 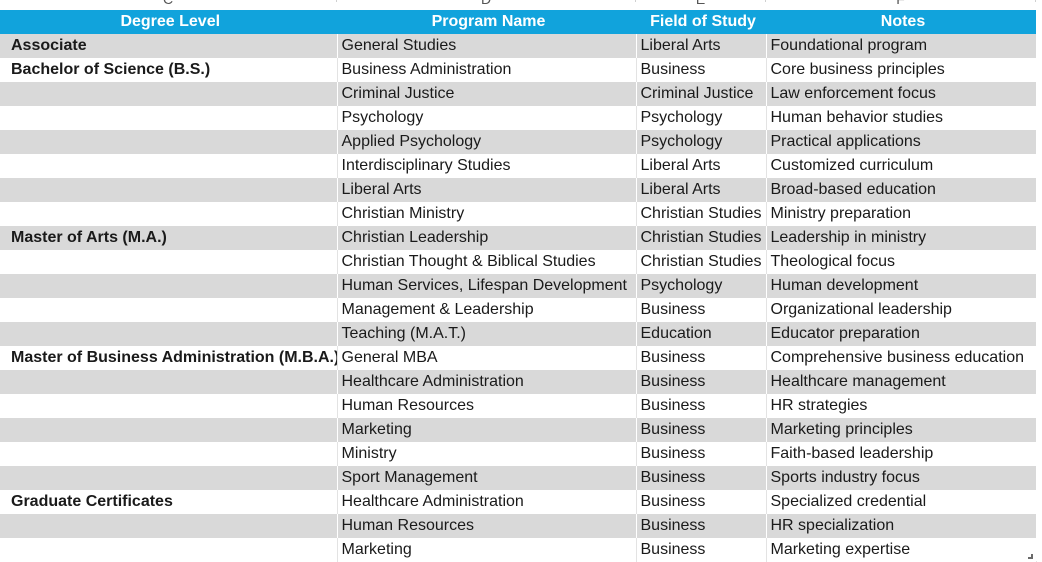 I want to click on cell-notes: Law enforcement focus, so click(x=901, y=94).